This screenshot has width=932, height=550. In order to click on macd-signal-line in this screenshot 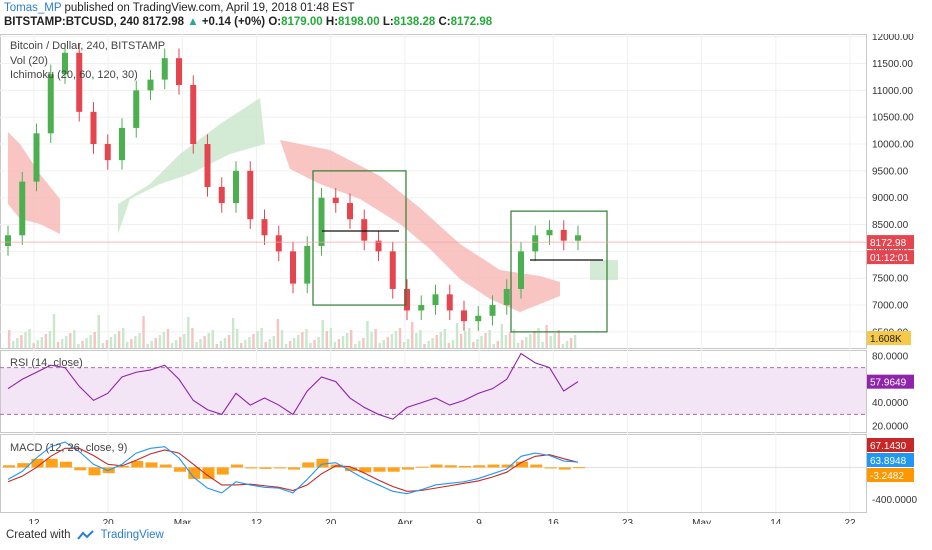, I will do `click(293, 469)`.